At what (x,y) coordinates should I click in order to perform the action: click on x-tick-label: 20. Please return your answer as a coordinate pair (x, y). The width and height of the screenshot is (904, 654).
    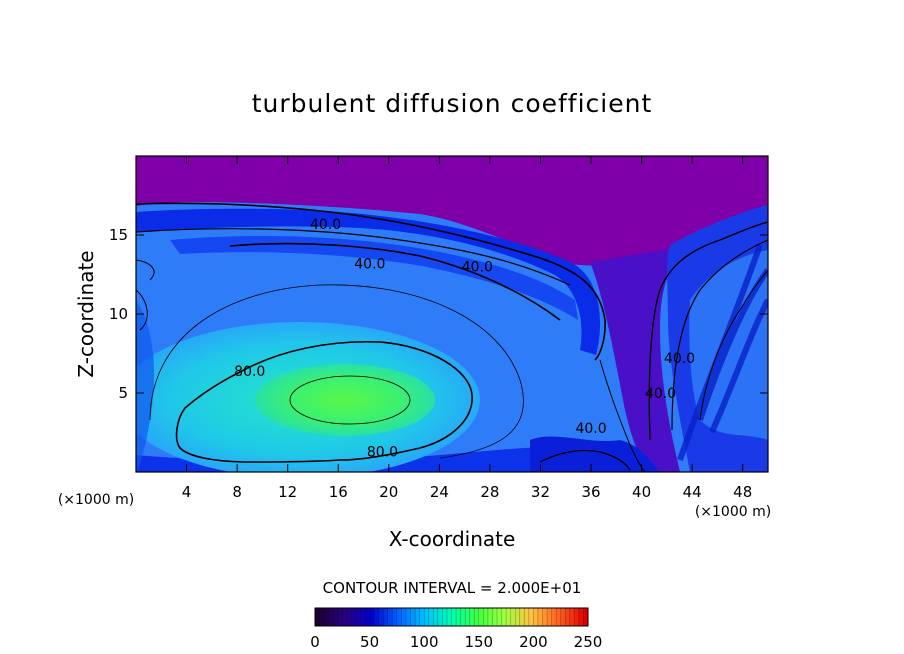
    Looking at the image, I should click on (388, 492).